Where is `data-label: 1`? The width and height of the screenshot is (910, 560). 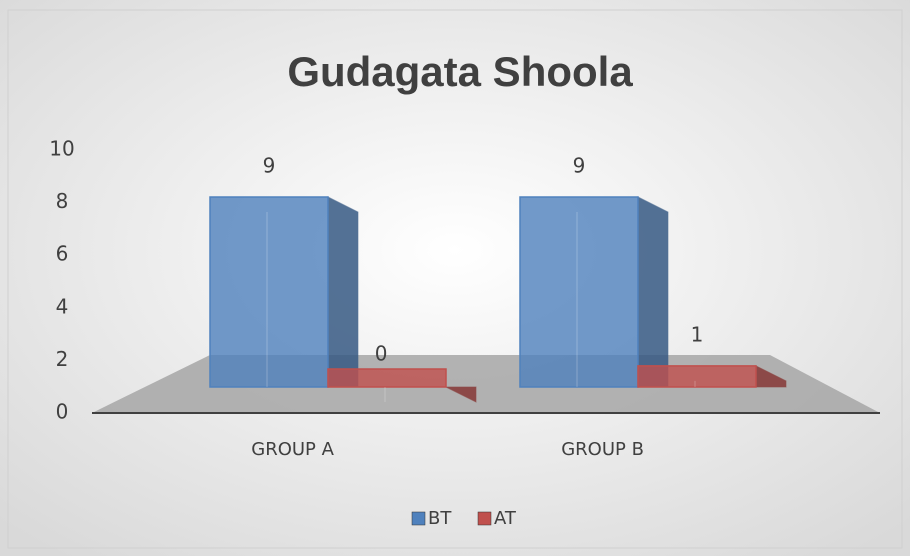
data-label: 1 is located at coordinates (697, 334).